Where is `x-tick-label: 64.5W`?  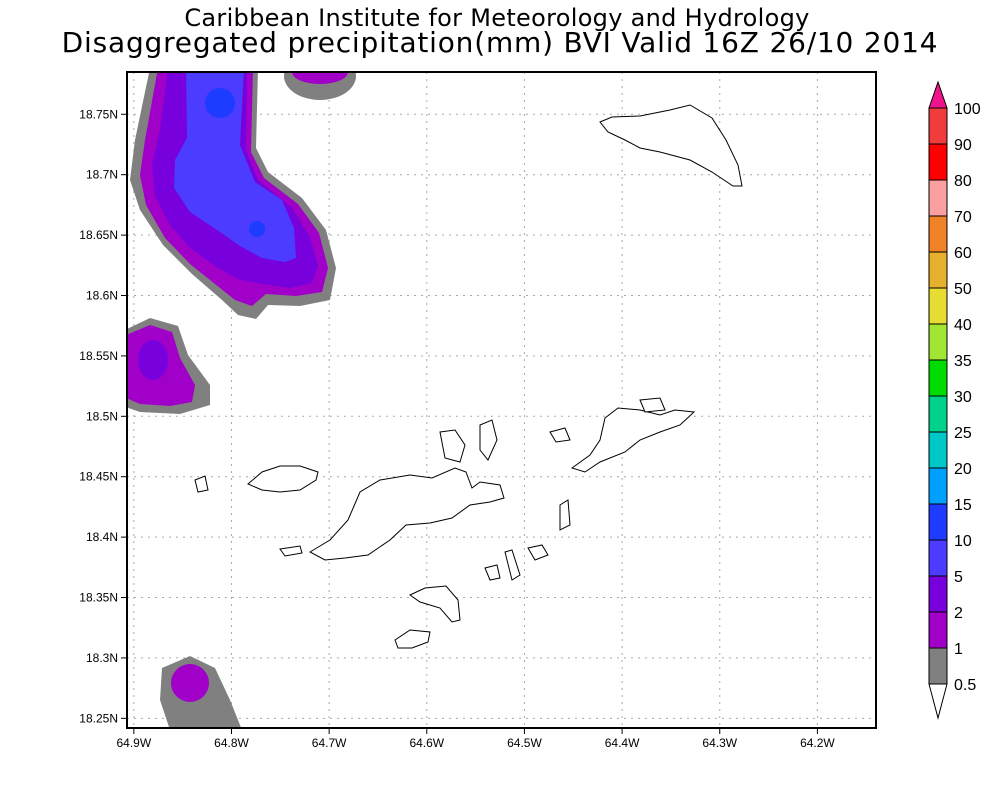 x-tick-label: 64.5W is located at coordinates (524, 743).